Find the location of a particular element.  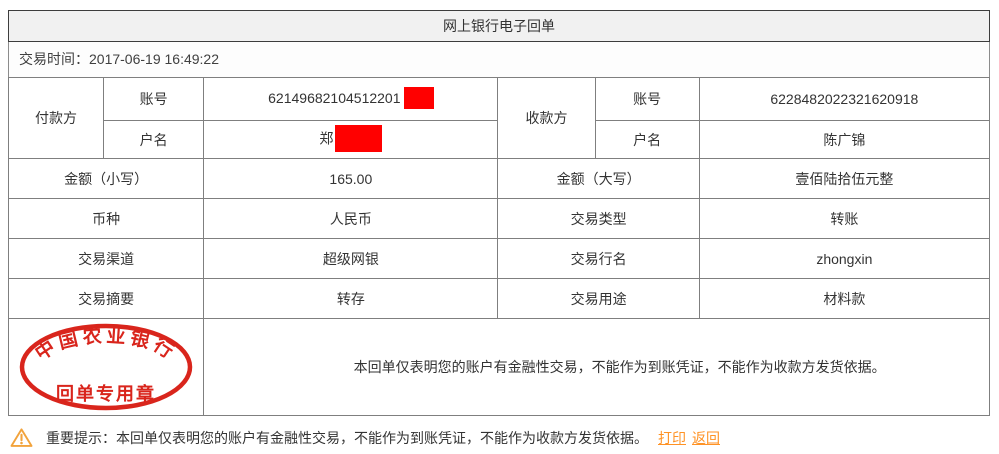

purpose-label: 交易用途 is located at coordinates (598, 298).